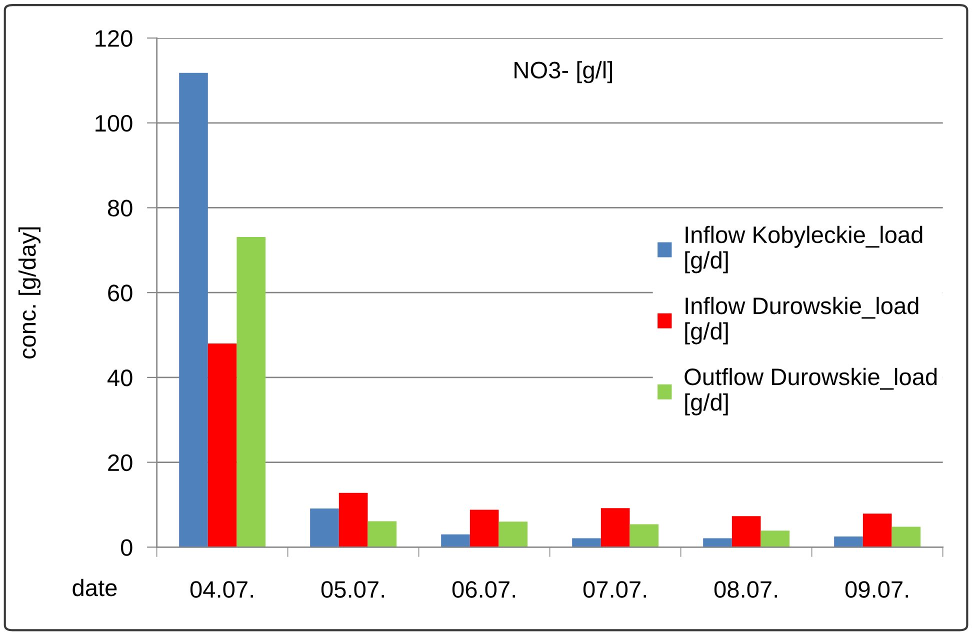 Image resolution: width=974 pixels, height=634 pixels. Describe the element at coordinates (29, 293) in the screenshot. I see `y-axis-title: conc. [g/day]` at that location.